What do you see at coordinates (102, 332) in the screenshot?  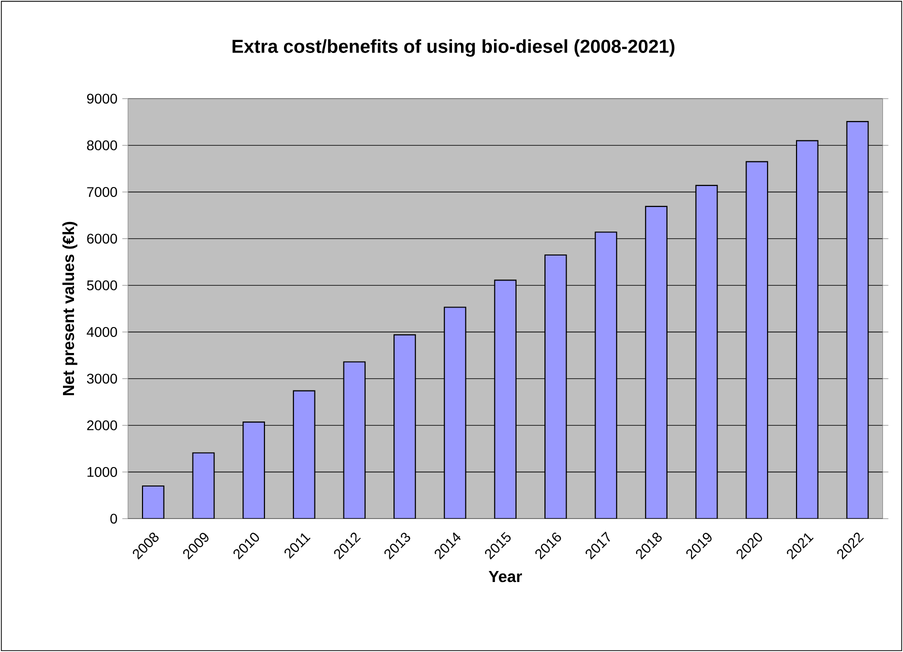 I see `y-tick-label: 4000` at bounding box center [102, 332].